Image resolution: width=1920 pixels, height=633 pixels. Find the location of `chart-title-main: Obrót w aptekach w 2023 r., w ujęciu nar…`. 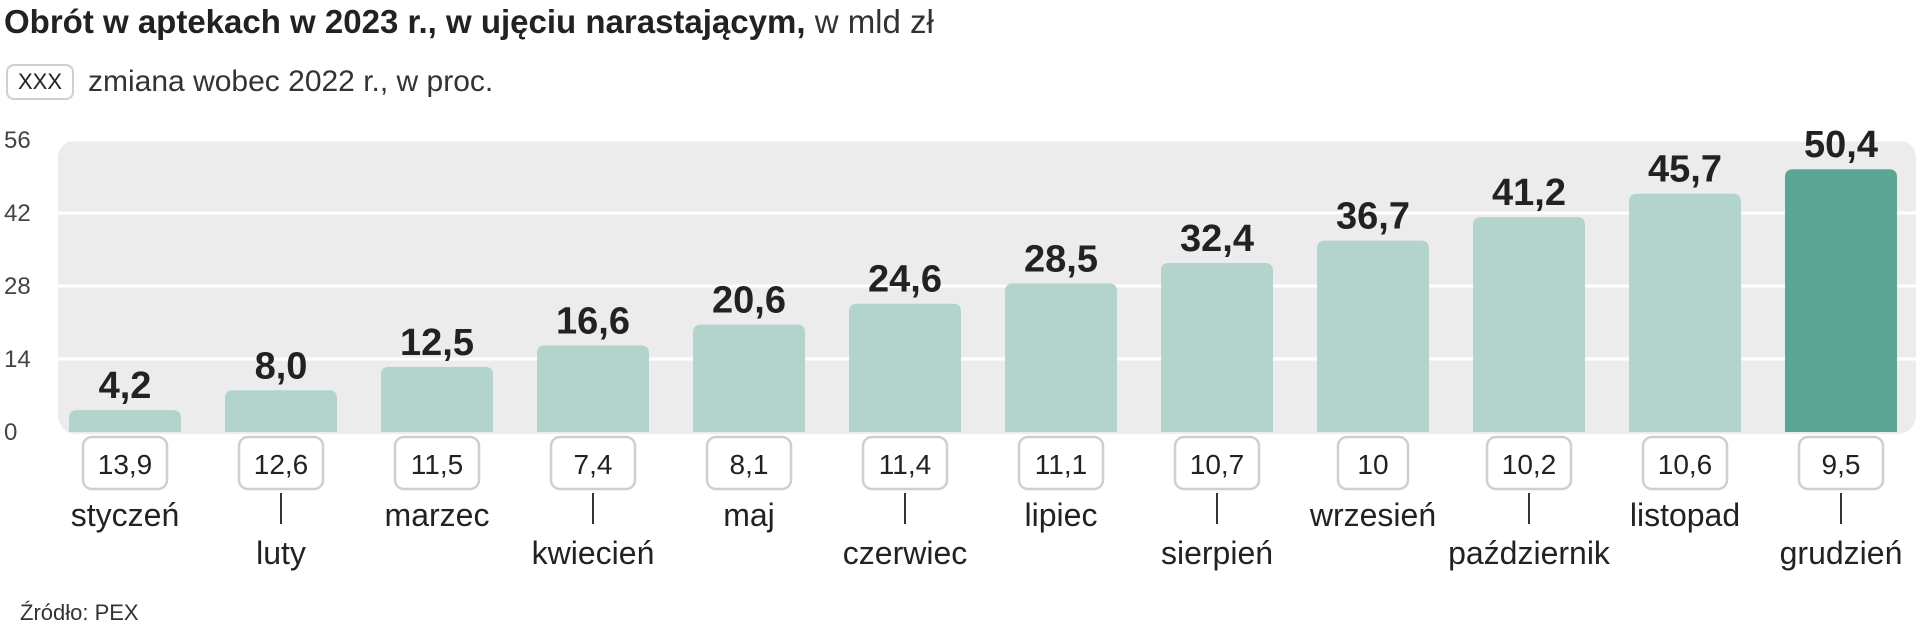

chart-title-main: Obrót w aptekach w 2023 r., w ujęciu nar… is located at coordinates (405, 21).